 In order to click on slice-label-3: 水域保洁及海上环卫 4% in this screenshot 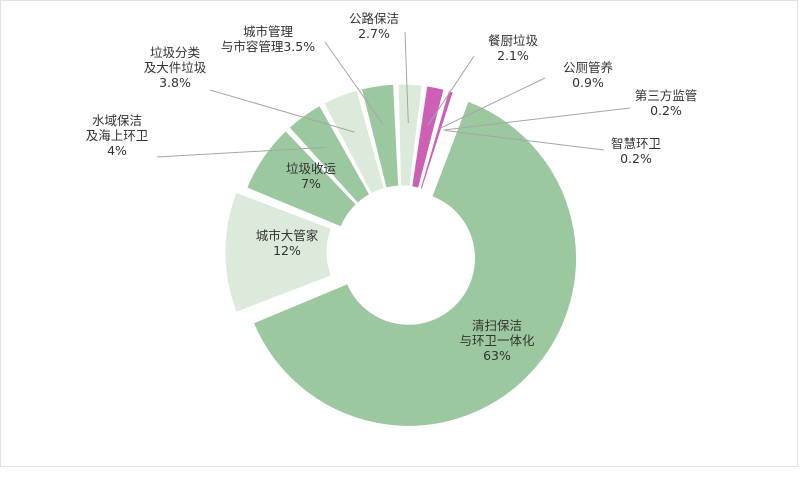, I will do `click(117, 135)`.